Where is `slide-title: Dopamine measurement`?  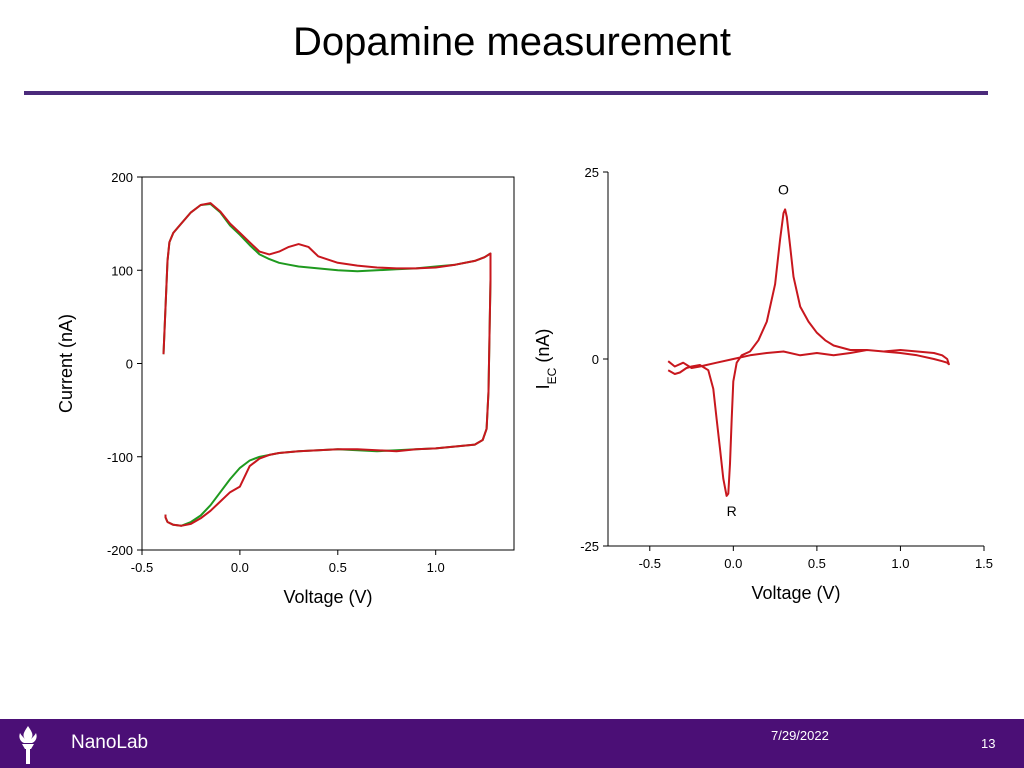
slide-title: Dopamine measurement is located at coordinates (512, 42).